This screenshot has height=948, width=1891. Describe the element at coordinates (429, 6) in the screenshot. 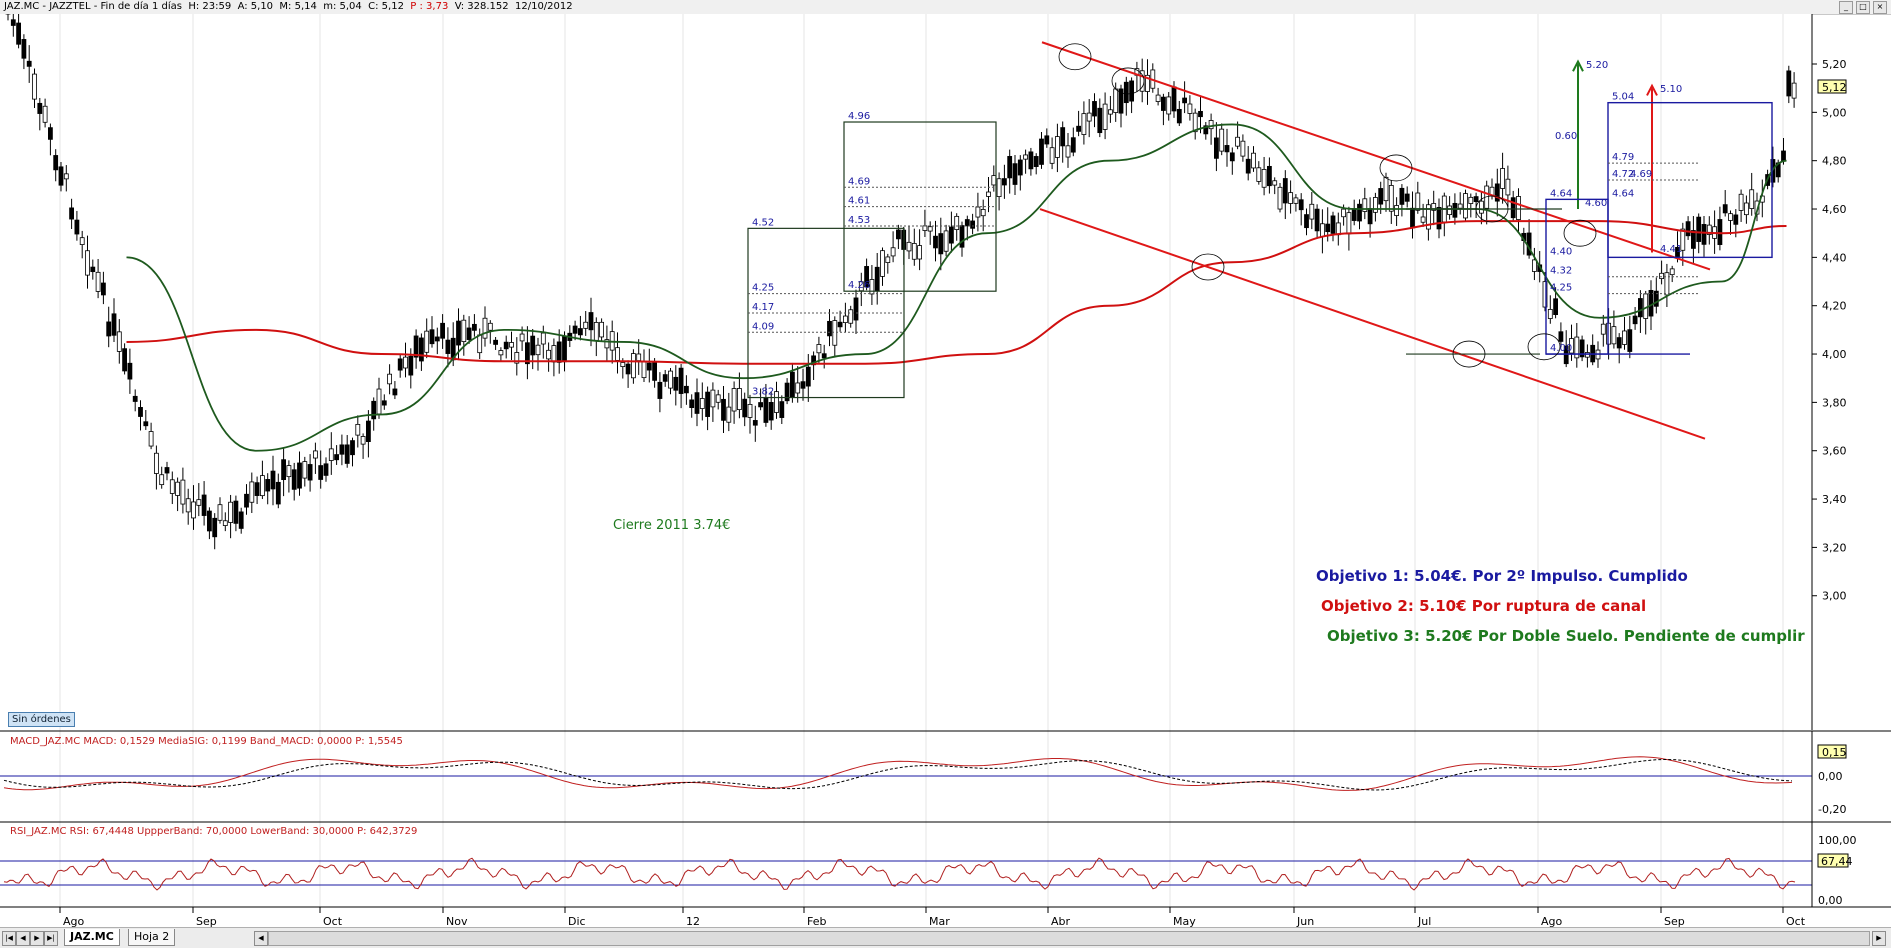

I see `p-label: P : 3,73` at that location.